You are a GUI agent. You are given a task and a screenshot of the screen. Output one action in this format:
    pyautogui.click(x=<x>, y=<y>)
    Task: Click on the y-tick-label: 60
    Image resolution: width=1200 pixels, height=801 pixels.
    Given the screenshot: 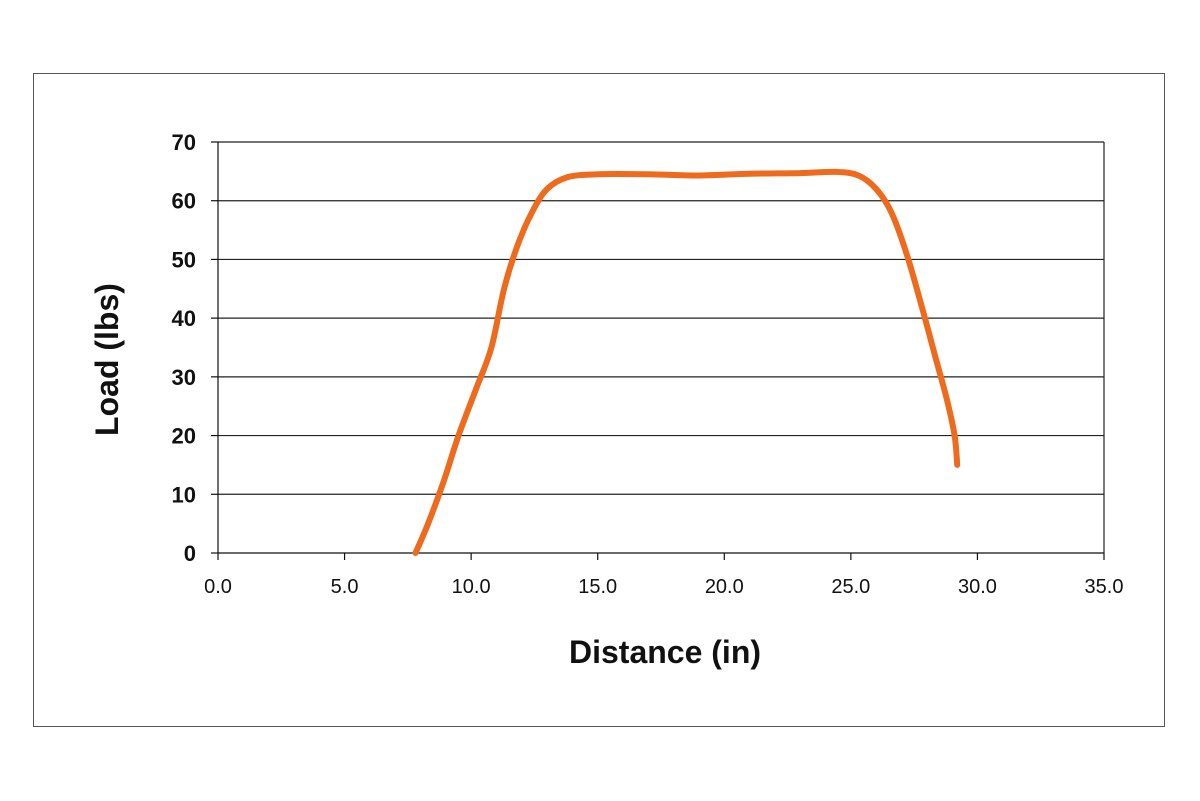 What is the action you would take?
    pyautogui.click(x=184, y=201)
    